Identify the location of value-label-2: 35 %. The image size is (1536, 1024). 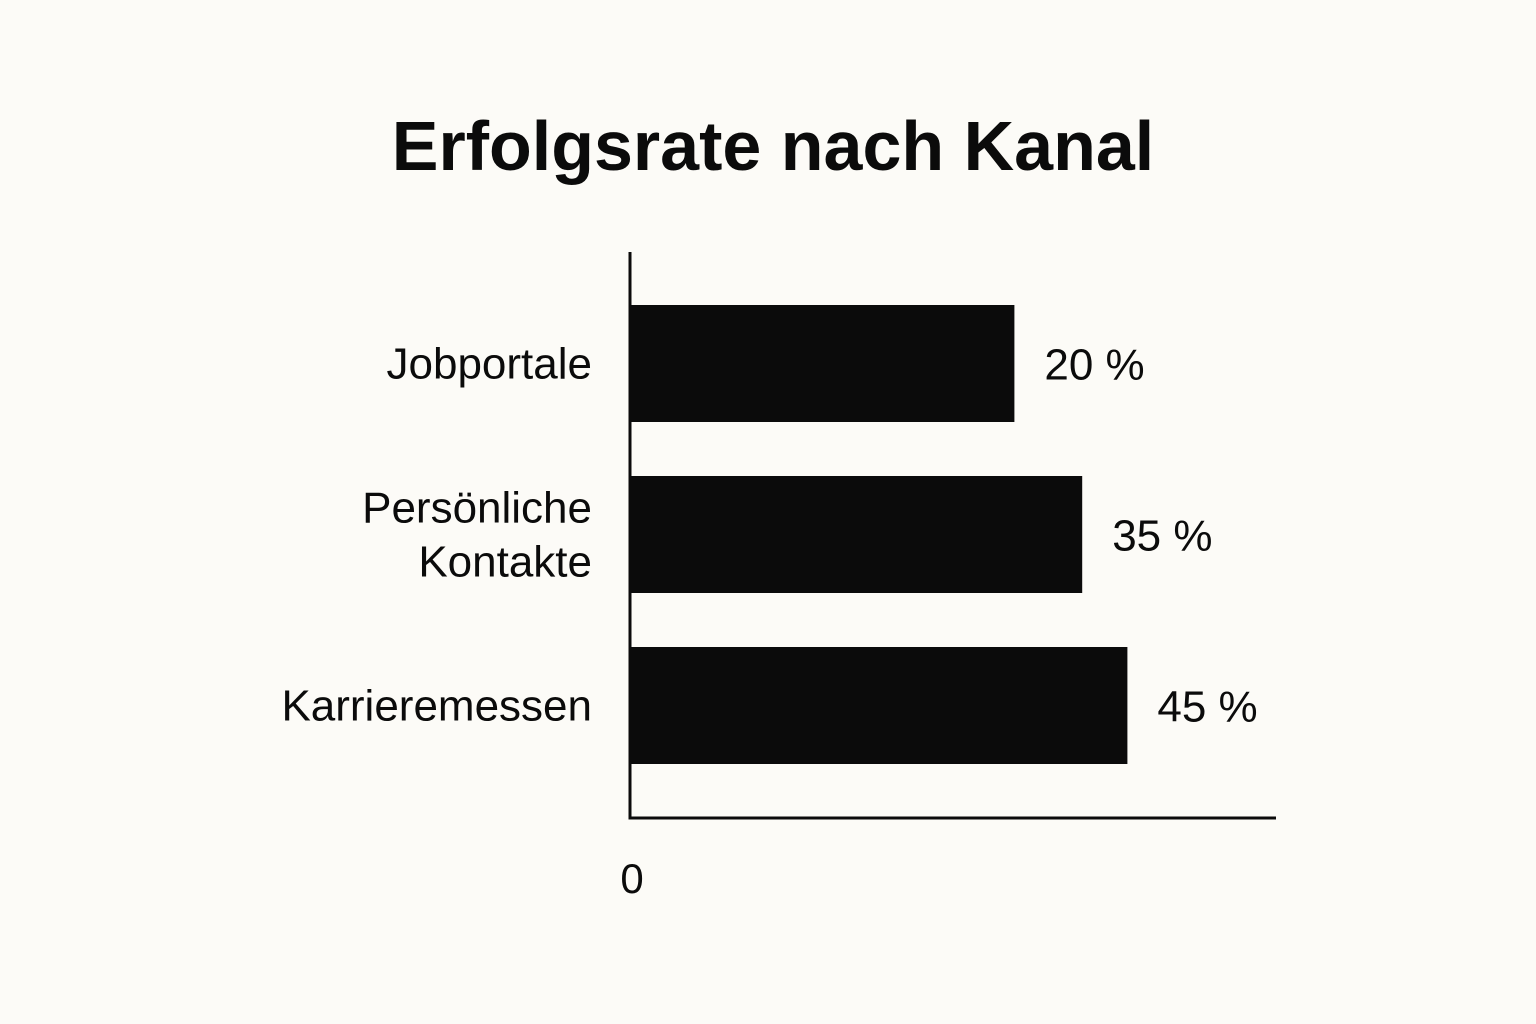
(1162, 536).